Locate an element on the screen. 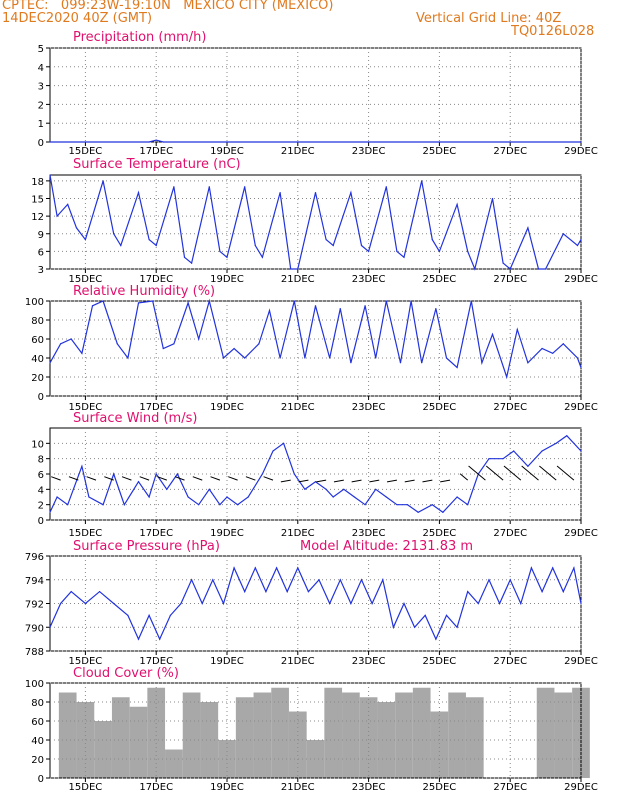 The width and height of the screenshot is (618, 800). y-tick-label: 0 is located at coordinates (41, 143).